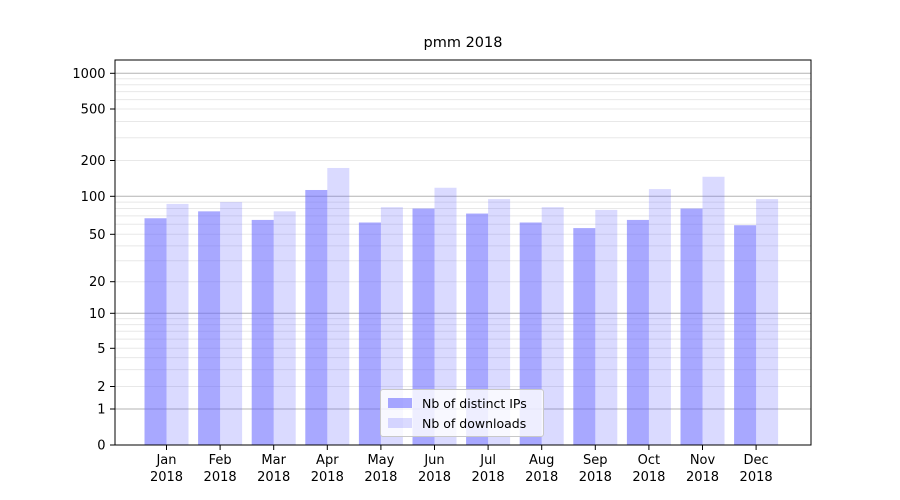 Image resolution: width=900 pixels, height=500 pixels. What do you see at coordinates (756, 460) in the screenshot?
I see `x-tick-label-month: Dec` at bounding box center [756, 460].